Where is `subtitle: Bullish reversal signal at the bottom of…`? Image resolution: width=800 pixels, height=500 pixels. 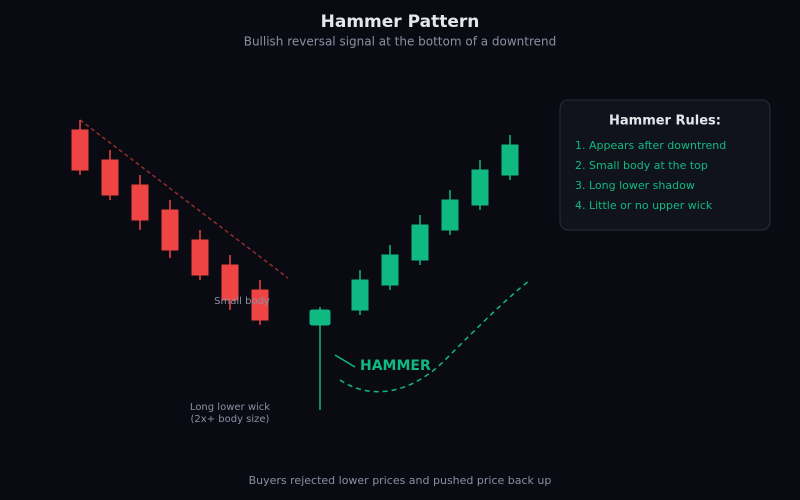 subtitle: Bullish reversal signal at the bottom of… is located at coordinates (400, 42).